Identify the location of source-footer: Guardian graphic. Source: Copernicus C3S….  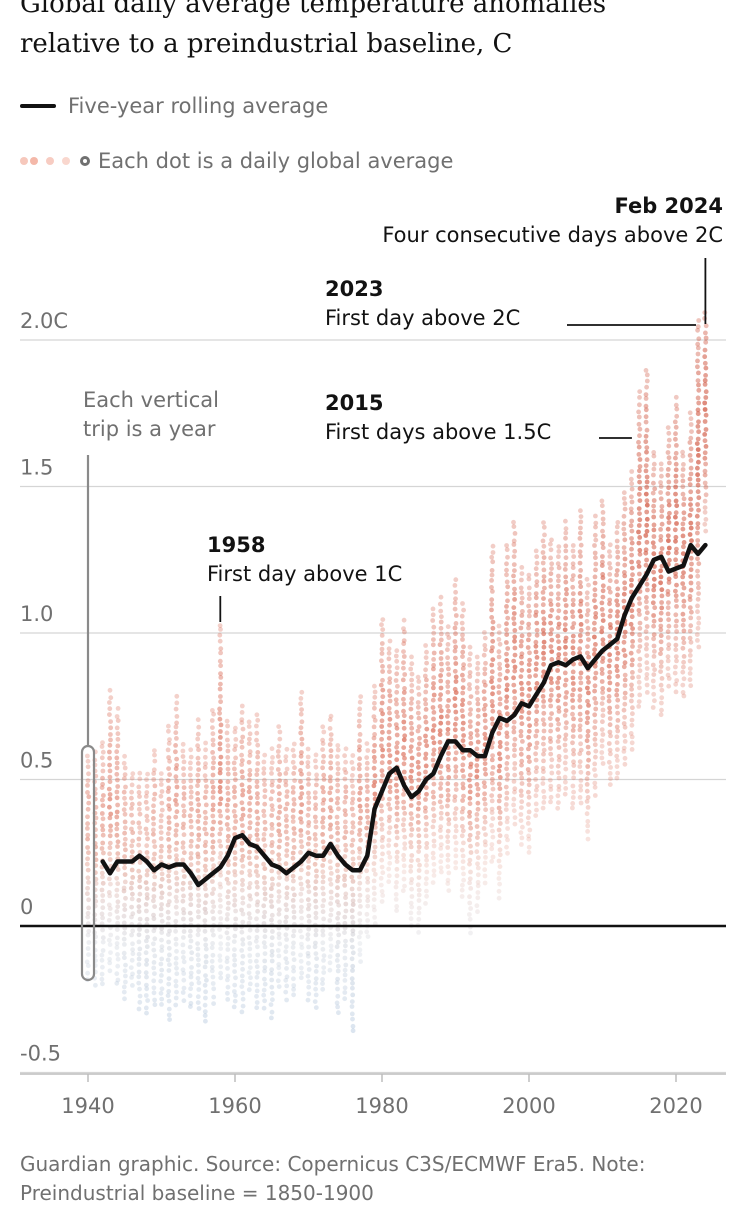
(370, 1179).